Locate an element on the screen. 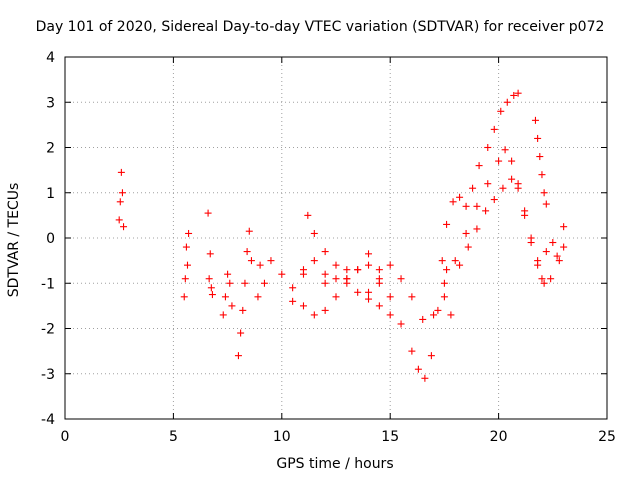 The image size is (640, 480). x-tick-label: 25 is located at coordinates (607, 437).